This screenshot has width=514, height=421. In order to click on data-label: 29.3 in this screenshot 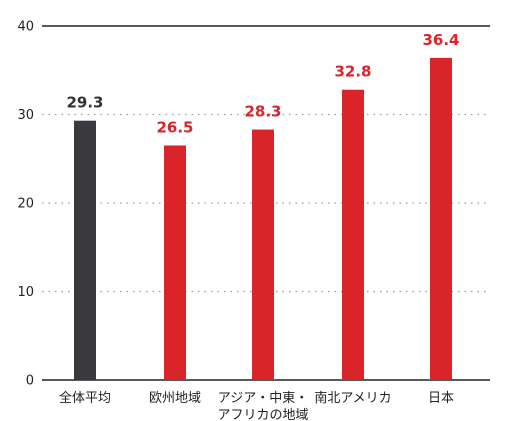, I will do `click(84, 103)`.